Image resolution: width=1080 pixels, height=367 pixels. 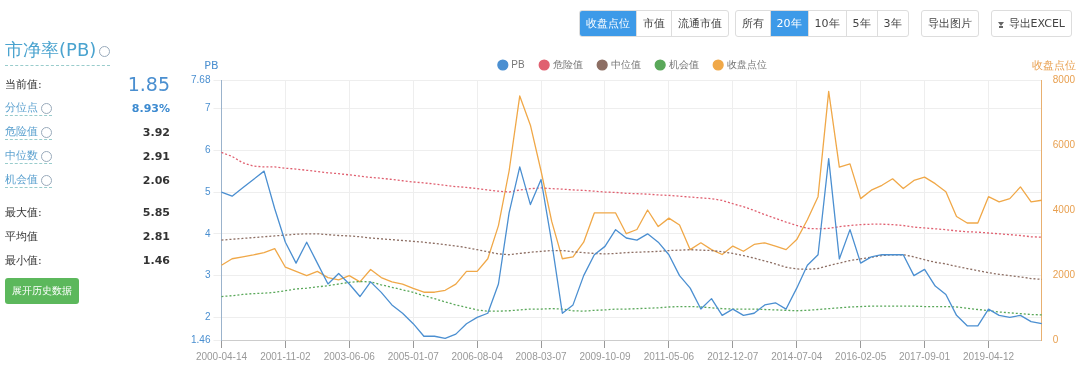 I want to click on legend-label: 收盘点位, so click(x=746, y=64).